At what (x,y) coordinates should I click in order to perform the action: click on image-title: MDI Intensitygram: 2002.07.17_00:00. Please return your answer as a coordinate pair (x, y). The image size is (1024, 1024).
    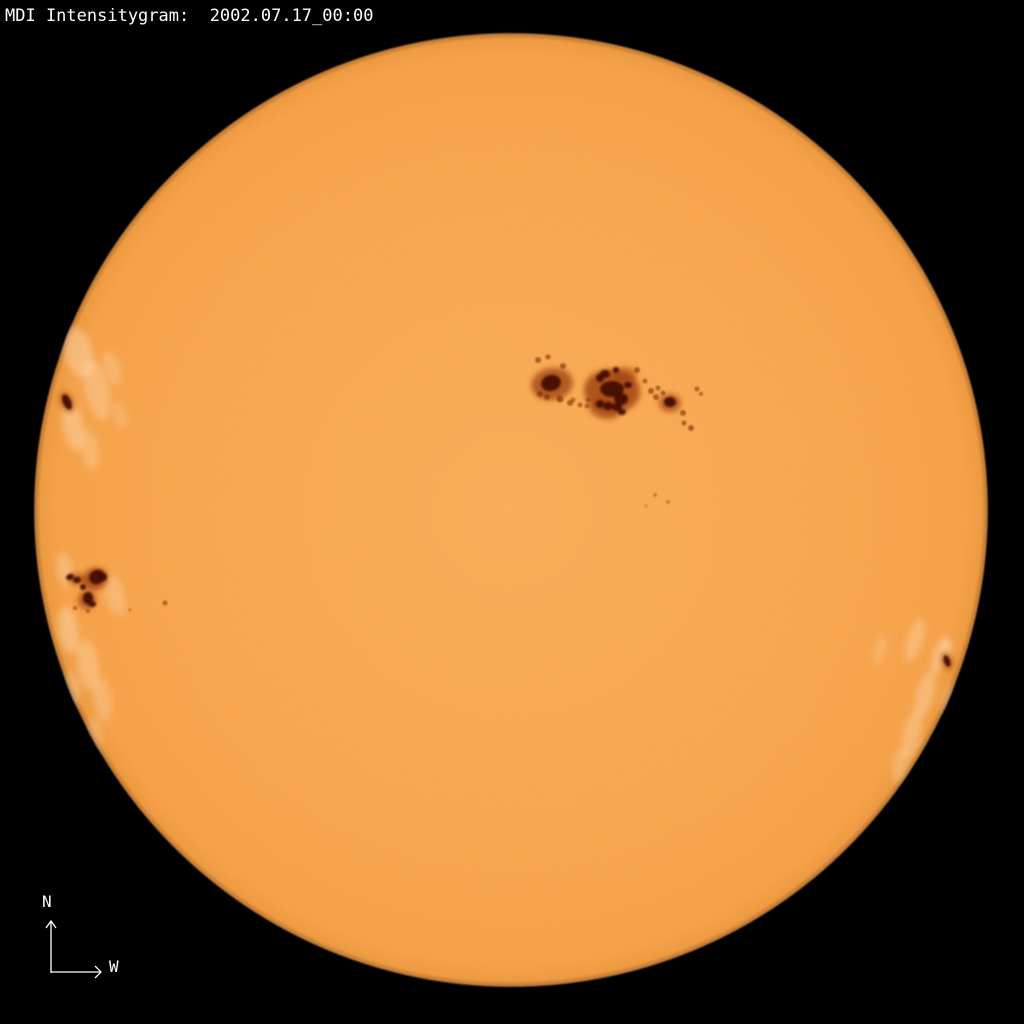
    Looking at the image, I should click on (189, 16).